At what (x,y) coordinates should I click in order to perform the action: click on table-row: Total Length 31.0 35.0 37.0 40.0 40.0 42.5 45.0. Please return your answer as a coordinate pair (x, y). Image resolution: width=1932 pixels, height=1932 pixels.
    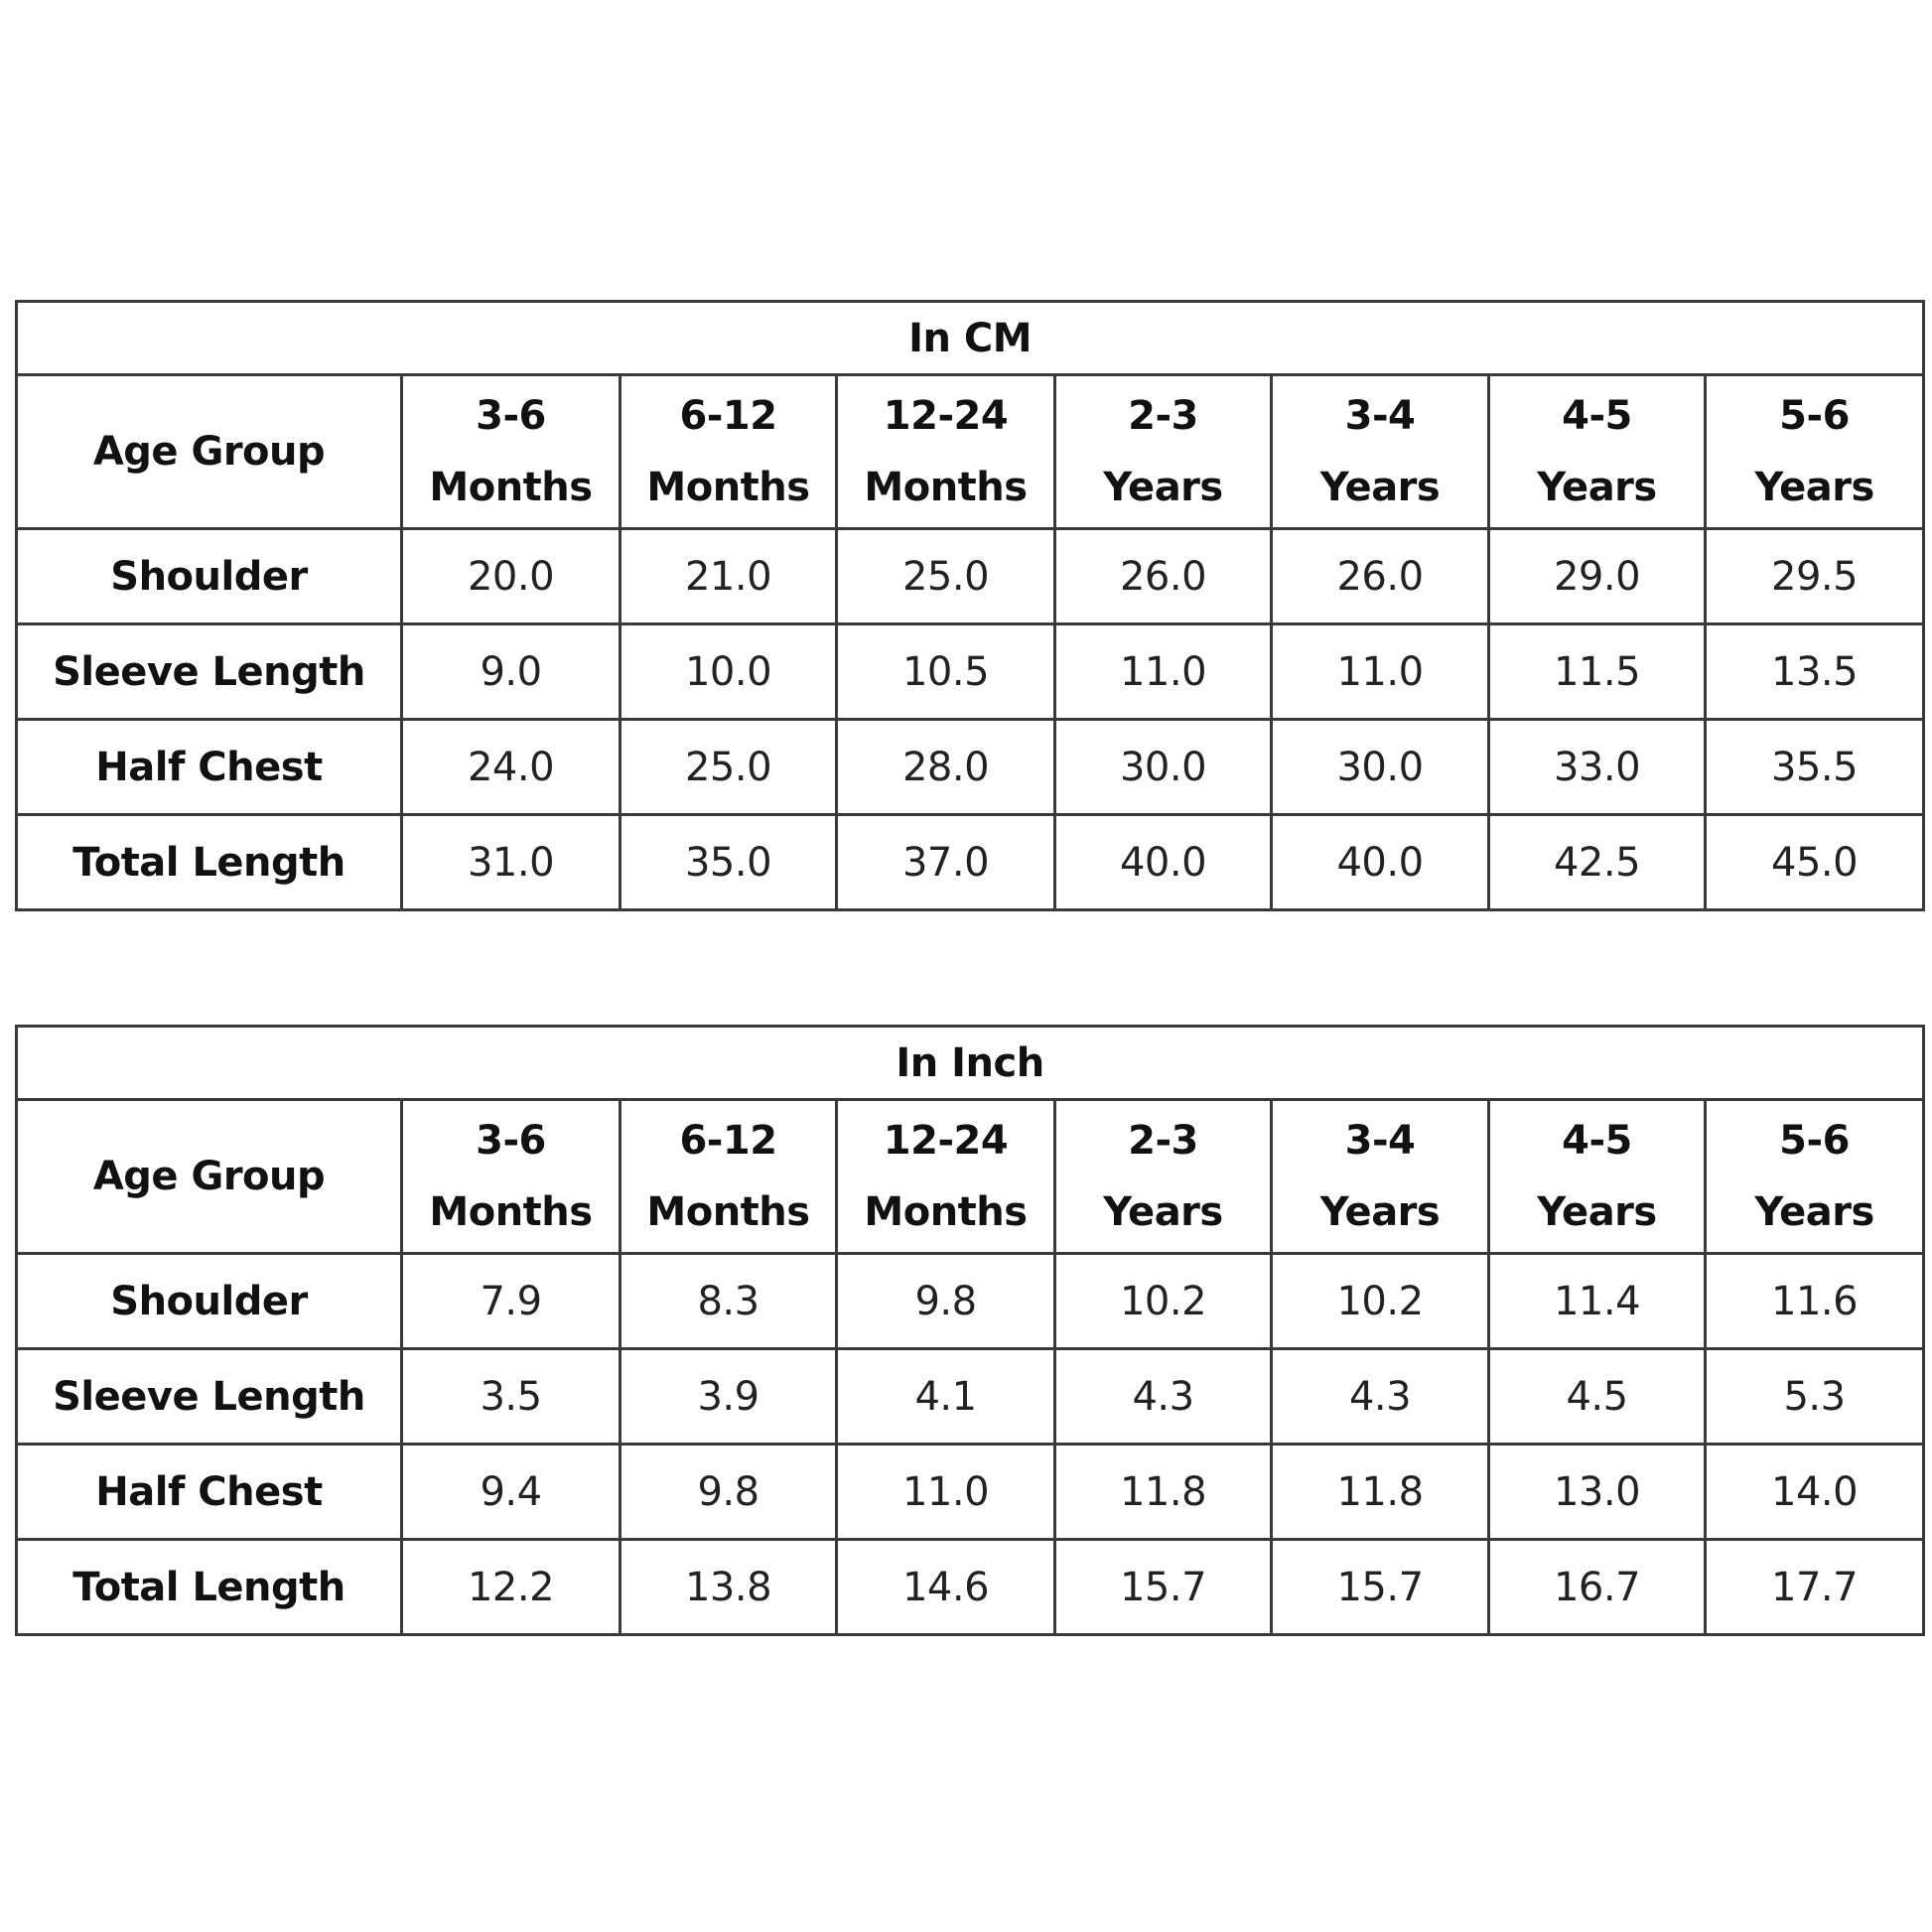
    Looking at the image, I should click on (971, 862).